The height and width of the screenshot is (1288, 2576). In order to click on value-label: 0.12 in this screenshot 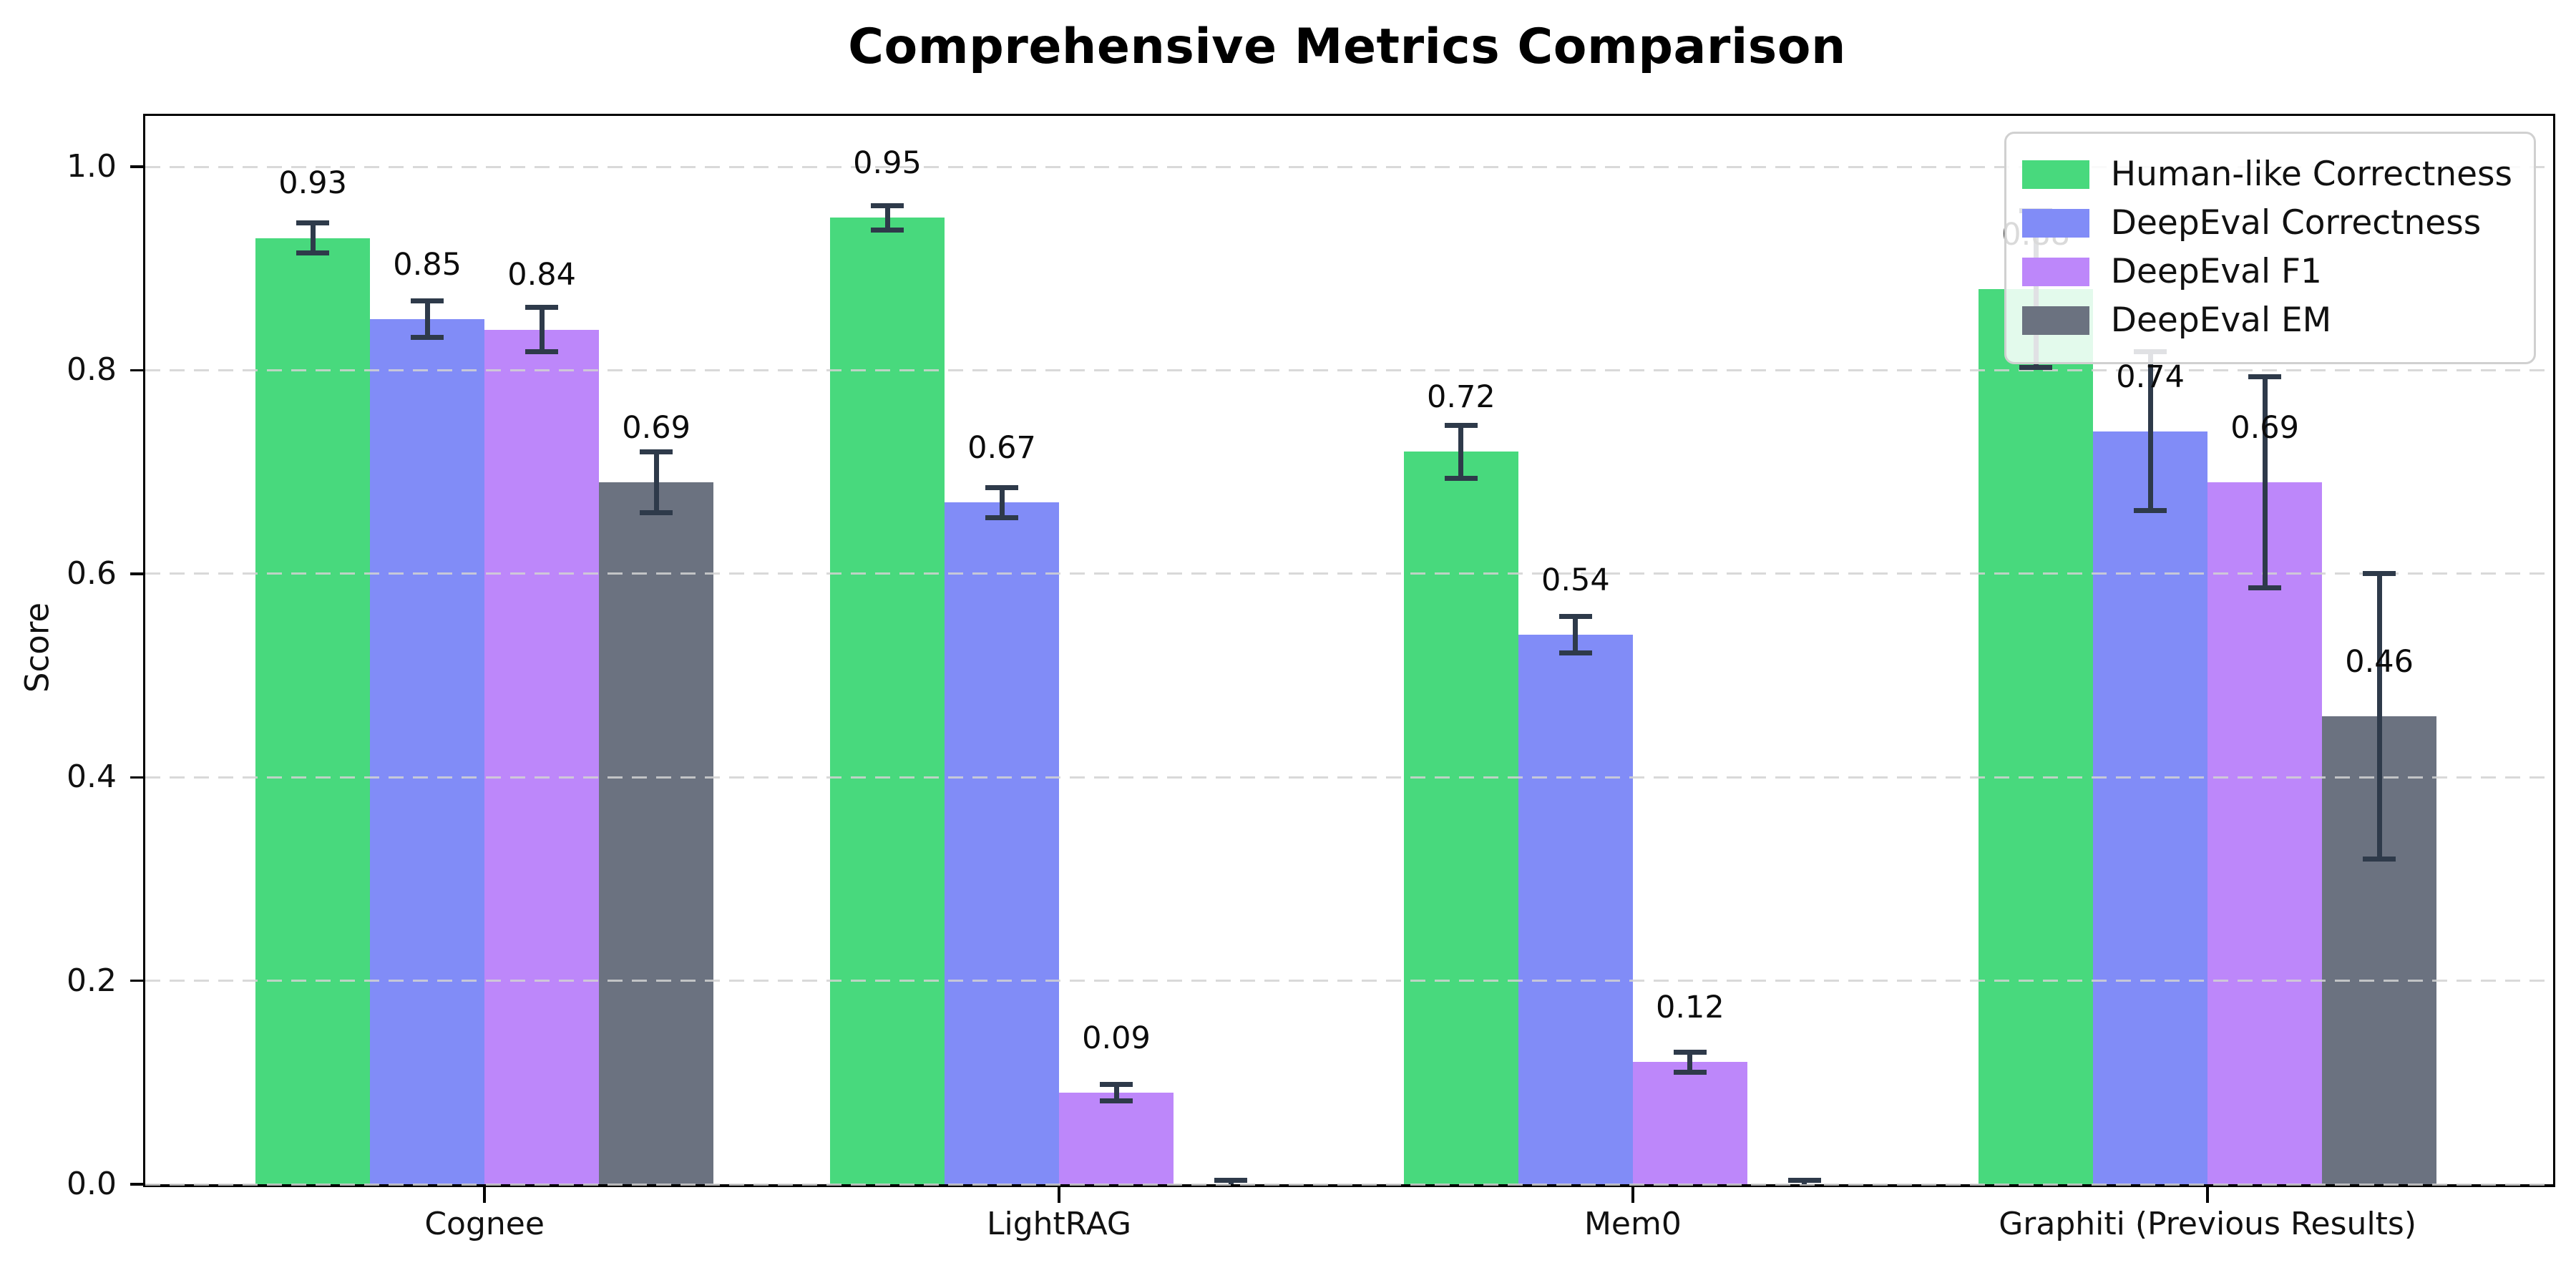, I will do `click(1690, 1008)`.